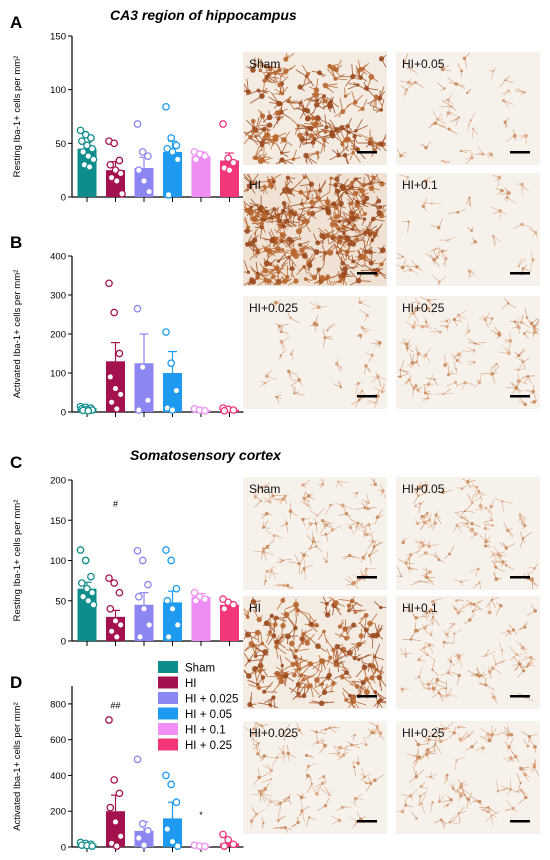 Image resolution: width=550 pixels, height=860 pixels. I want to click on micrograph-label: HI+0.1, so click(420, 185).